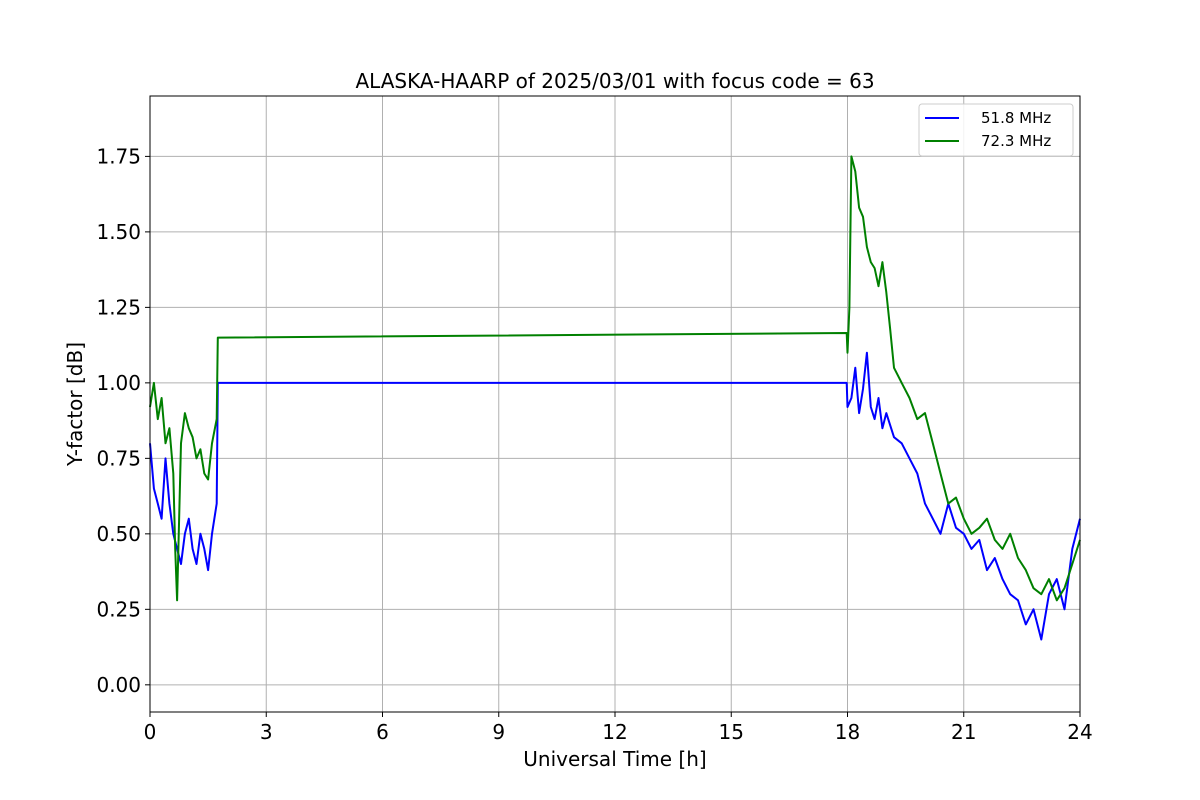 Image resolution: width=1200 pixels, height=800 pixels. I want to click on x-tick-label: 3, so click(266, 732).